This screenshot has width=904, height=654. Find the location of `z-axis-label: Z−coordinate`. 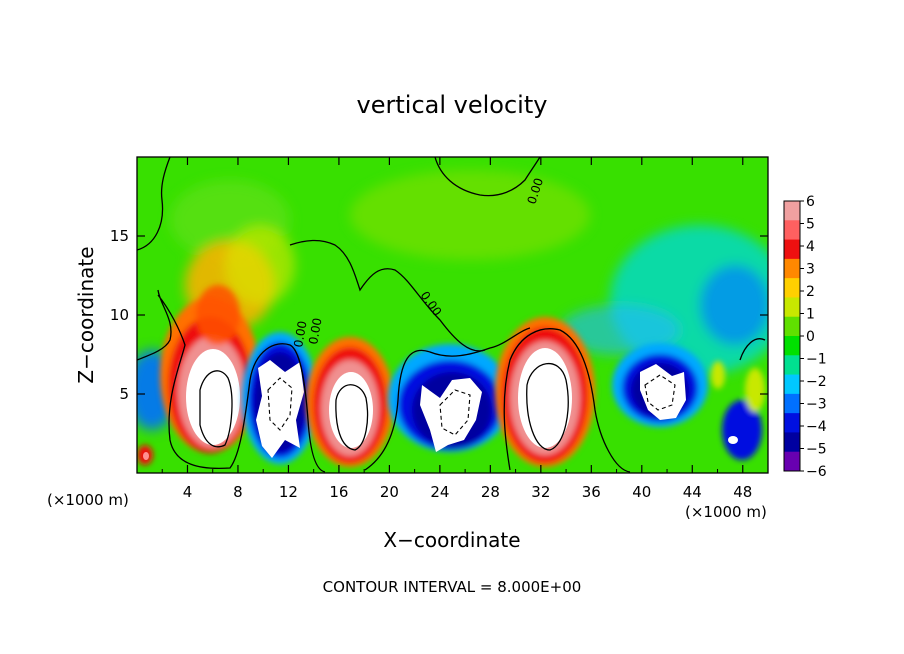

z-axis-label: Z−coordinate is located at coordinates (86, 314).